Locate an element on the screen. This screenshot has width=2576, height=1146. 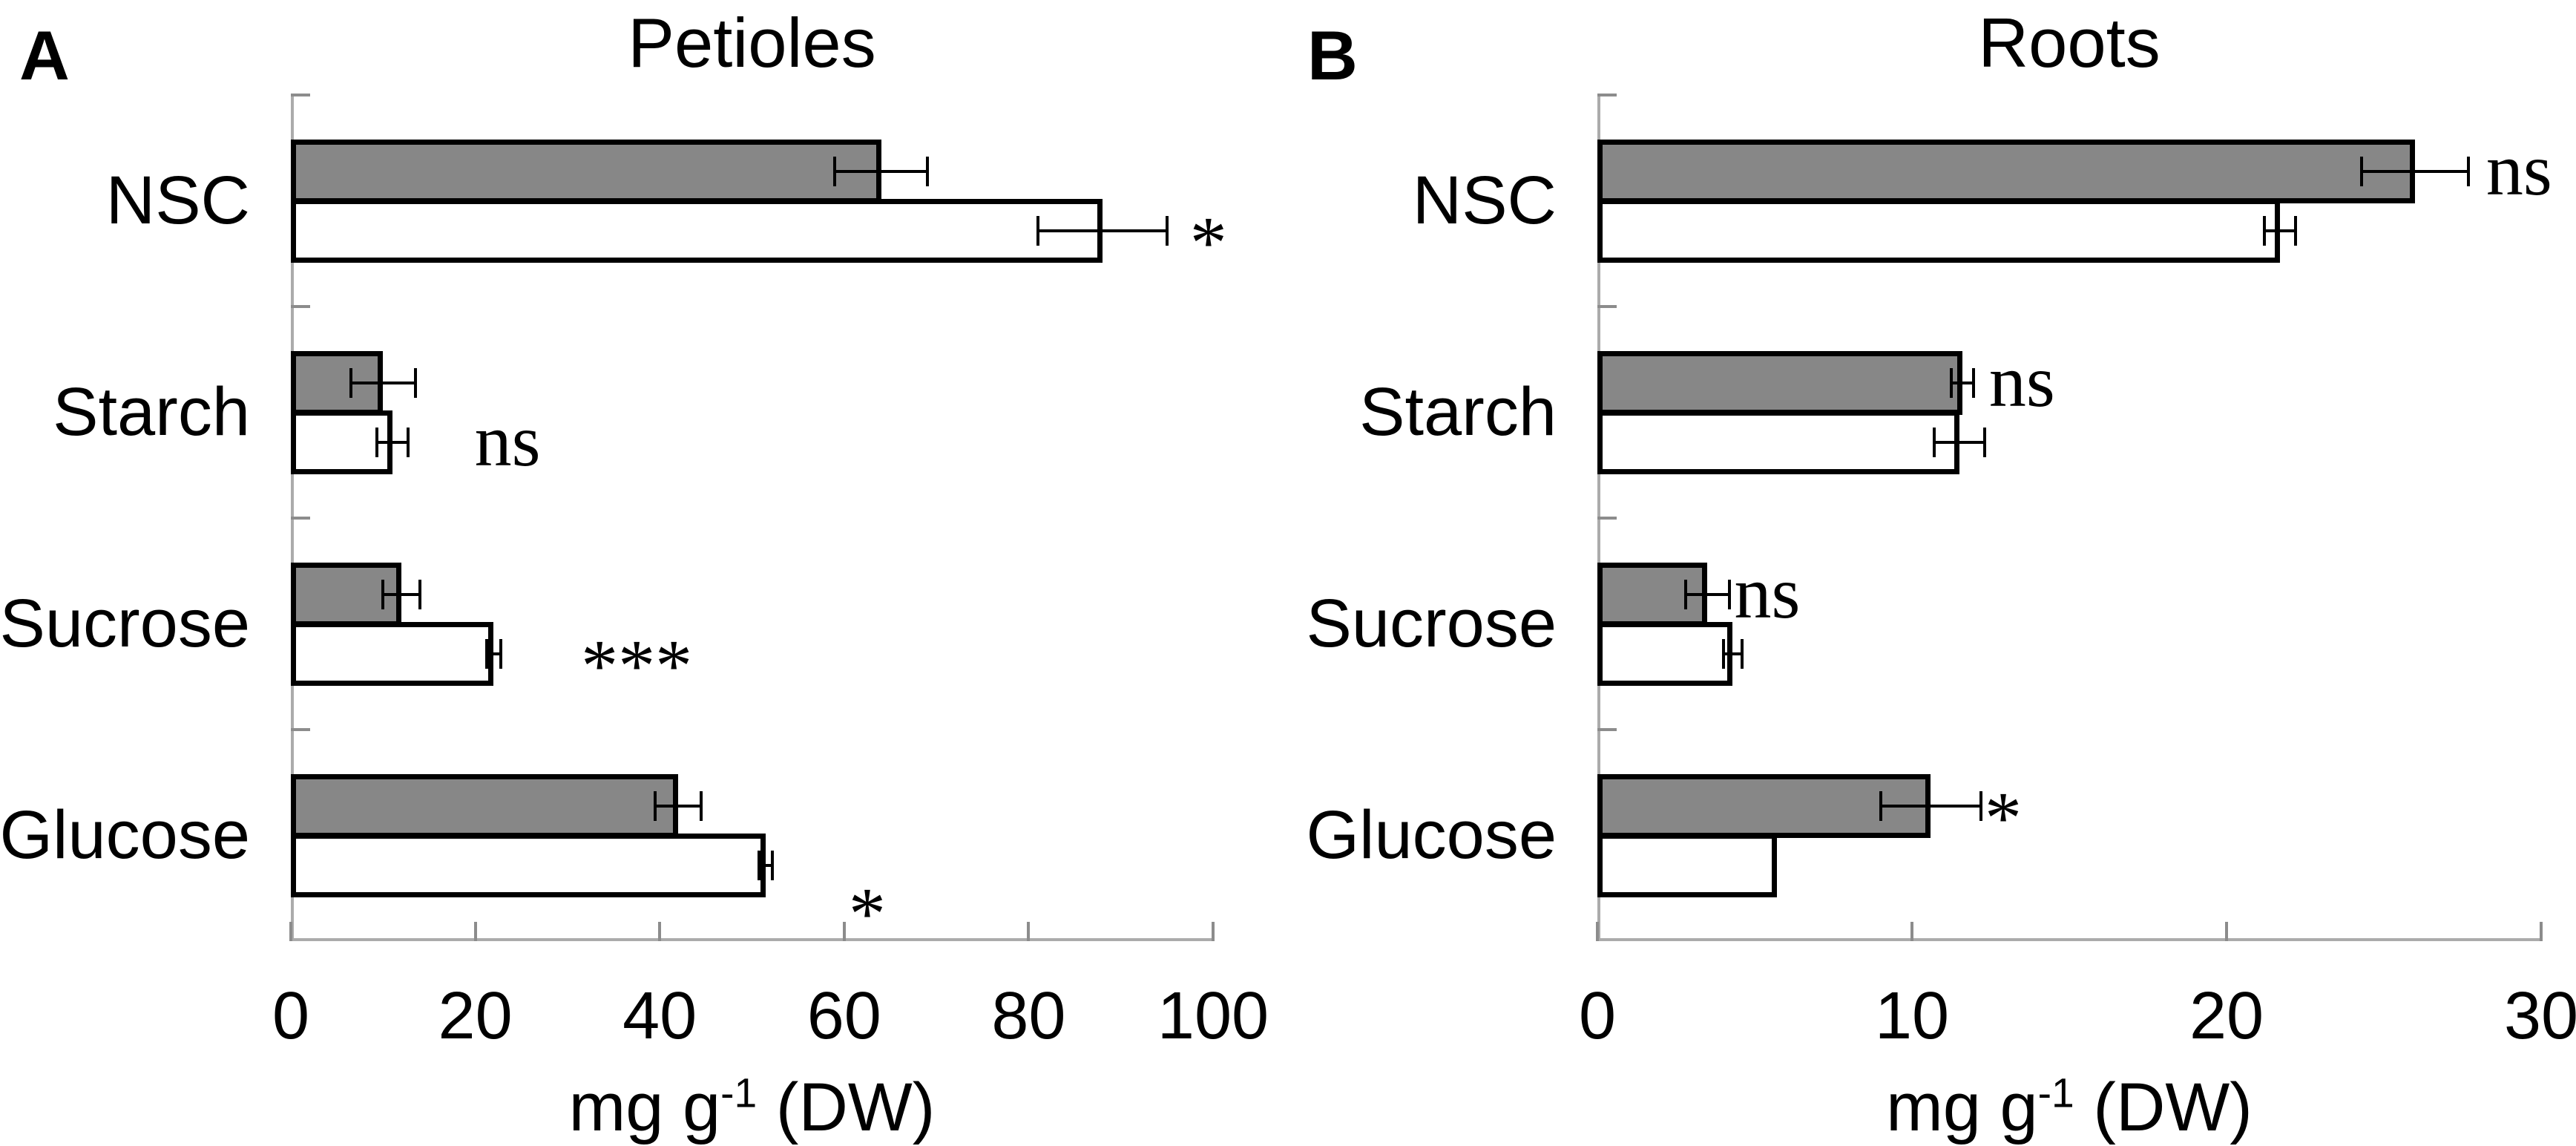
significance-annotation-nsc: ns is located at coordinates (2518, 169).